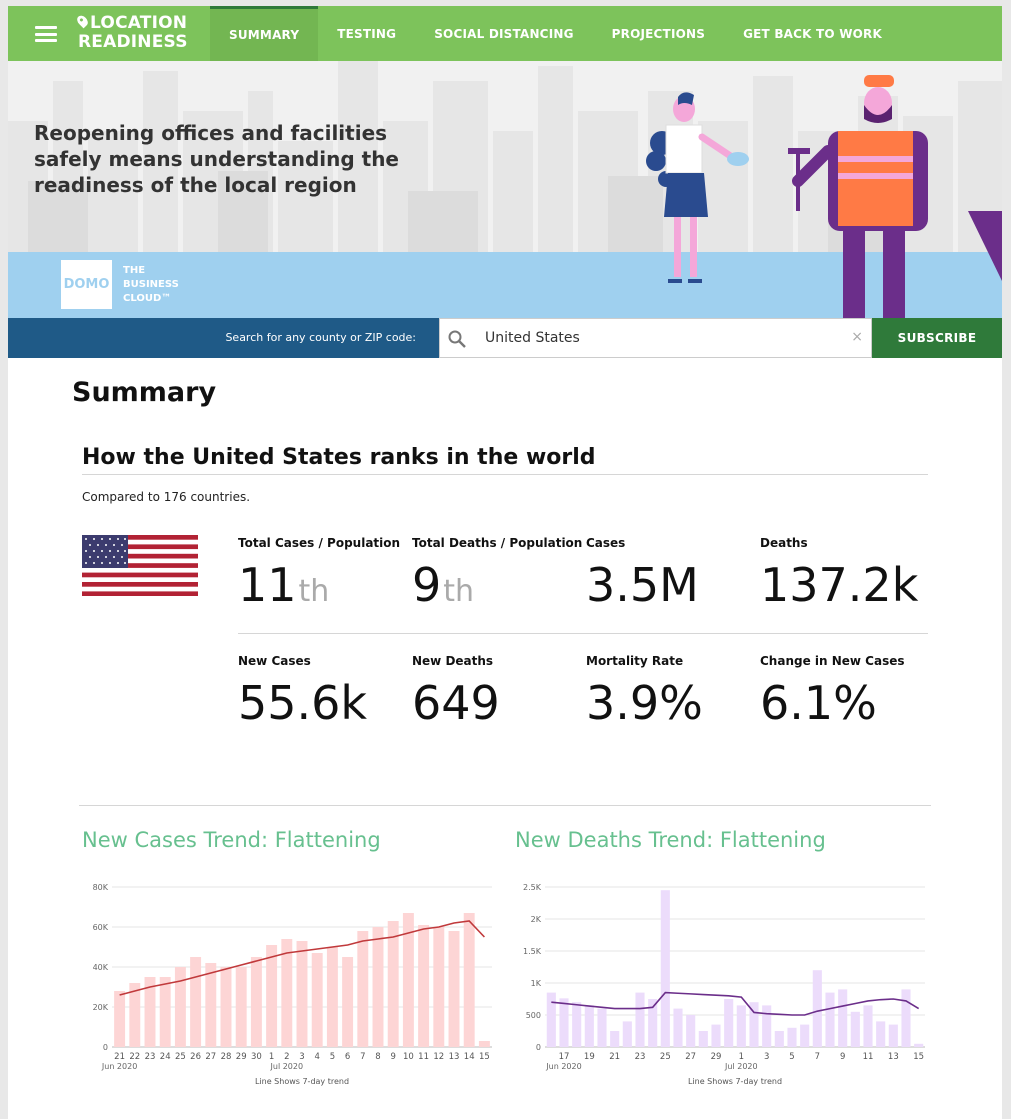 The height and width of the screenshot is (1119, 1011). What do you see at coordinates (316, 1057) in the screenshot?
I see `x-tick-label: 4` at bounding box center [316, 1057].